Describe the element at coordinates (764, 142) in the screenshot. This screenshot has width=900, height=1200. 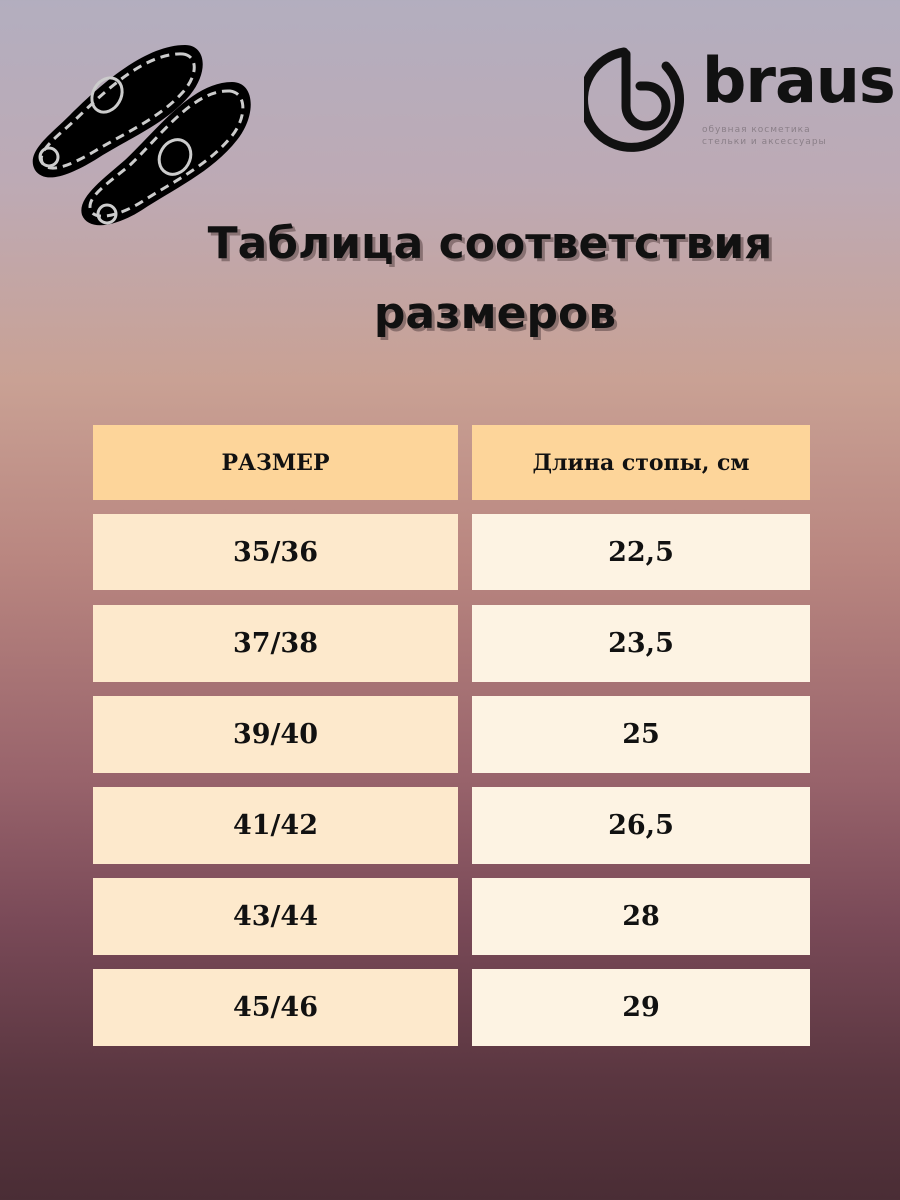
I see `tagline-line2: стельки и аксессуары` at that location.